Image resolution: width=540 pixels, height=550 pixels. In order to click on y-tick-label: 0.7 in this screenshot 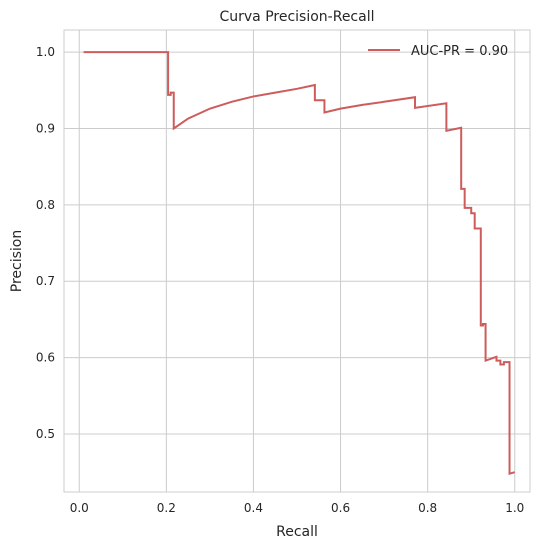, I will do `click(45, 281)`.